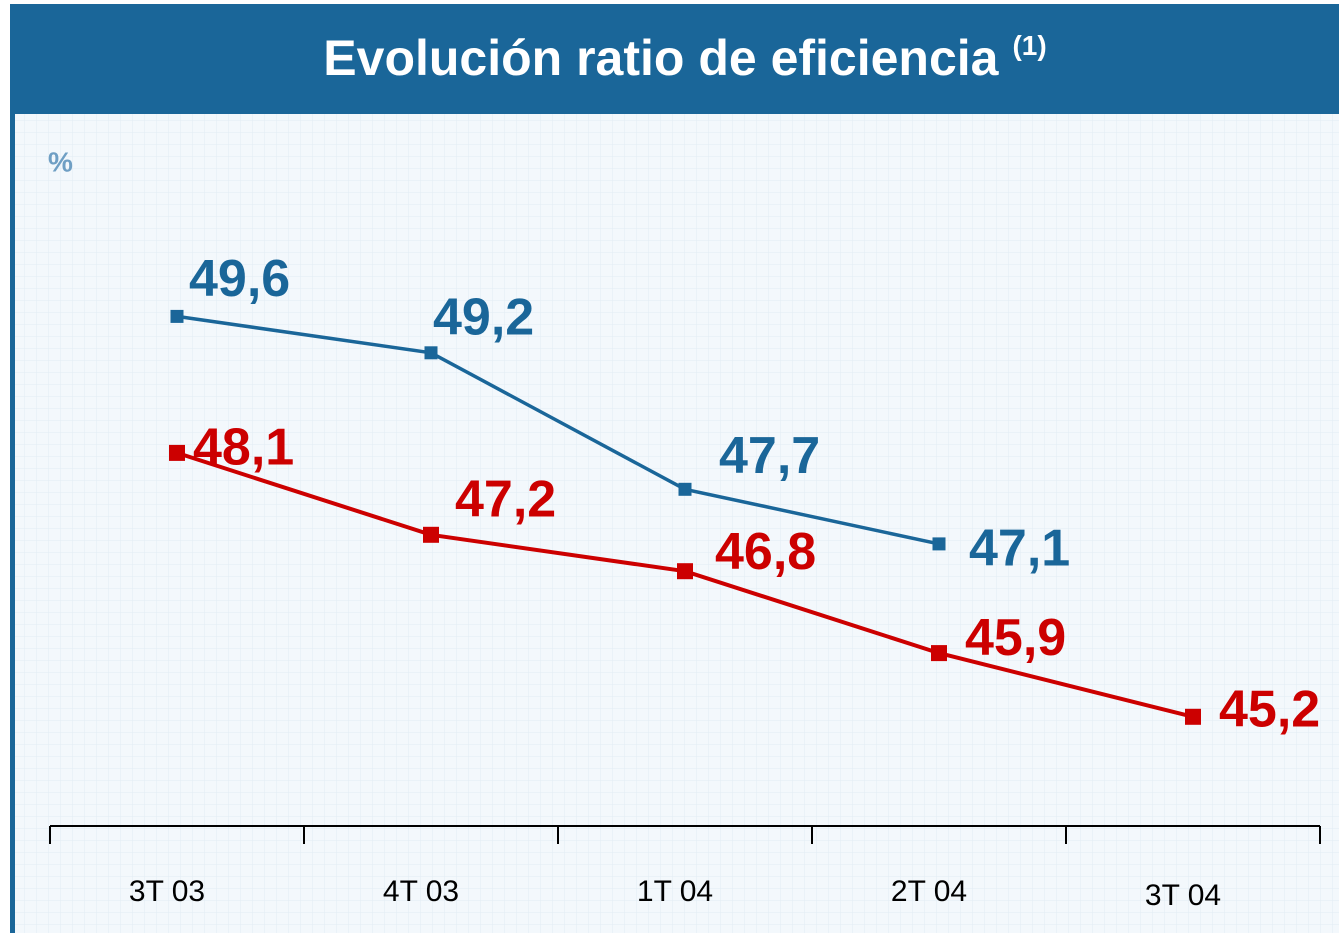 The width and height of the screenshot is (1339, 933). I want to click on y-axis-label: %, so click(60, 161).